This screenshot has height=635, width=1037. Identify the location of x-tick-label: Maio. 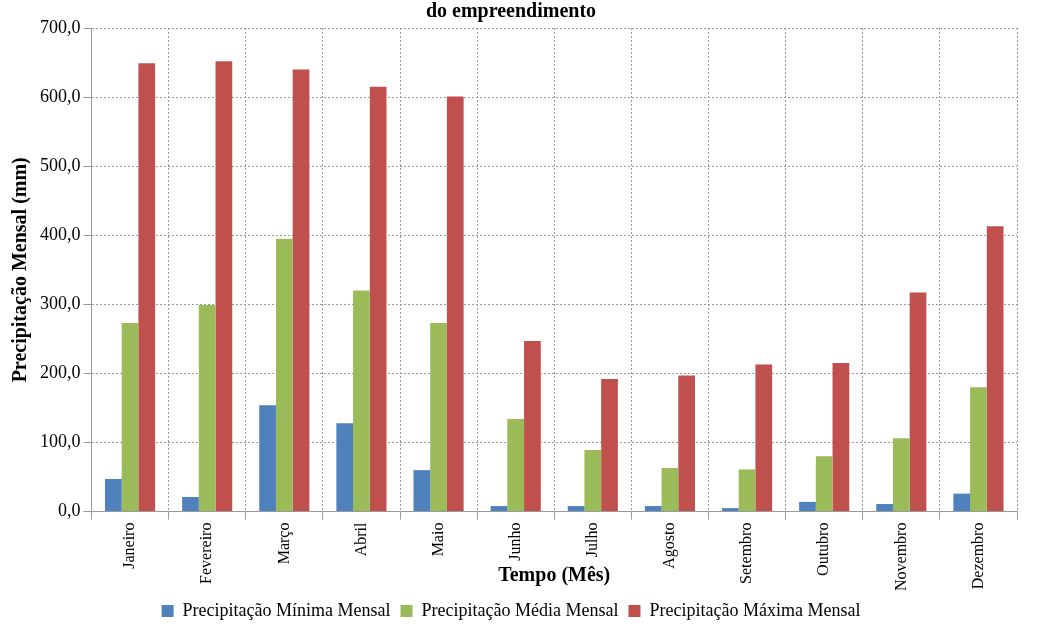
(437, 539).